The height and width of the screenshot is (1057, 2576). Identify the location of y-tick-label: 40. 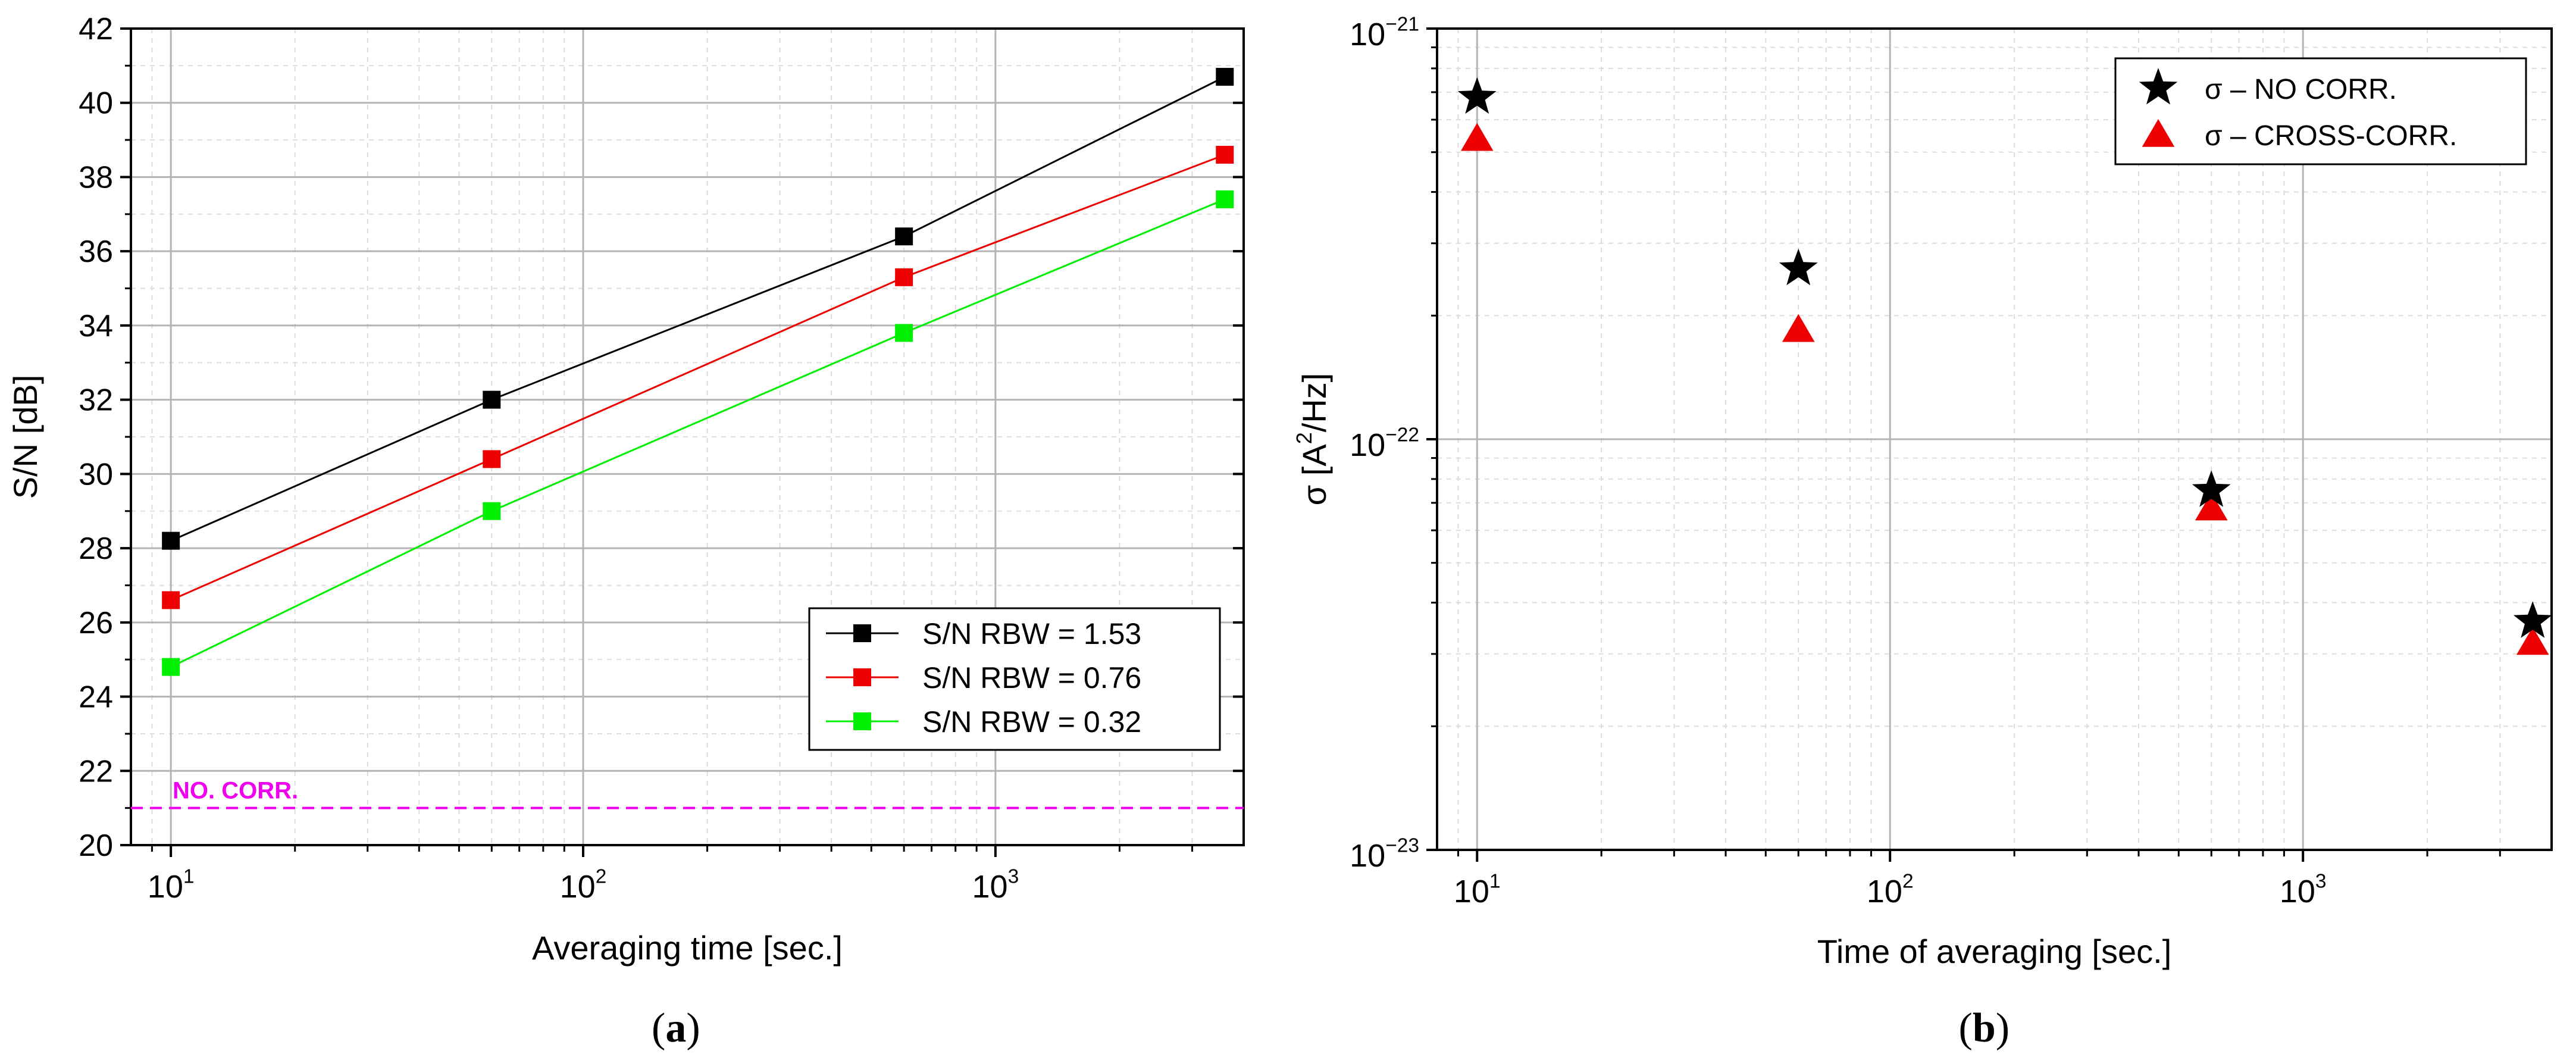
(96, 104).